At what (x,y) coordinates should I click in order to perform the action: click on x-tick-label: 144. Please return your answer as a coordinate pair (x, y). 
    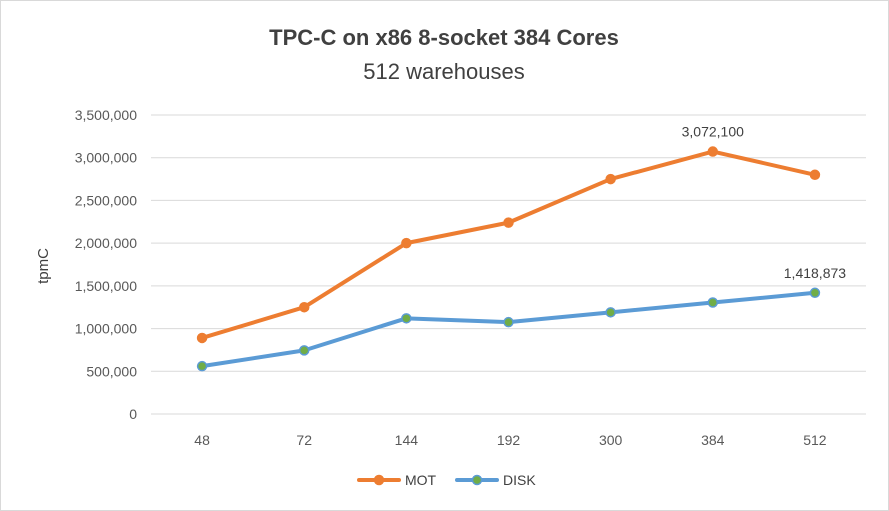
    Looking at the image, I should click on (407, 440).